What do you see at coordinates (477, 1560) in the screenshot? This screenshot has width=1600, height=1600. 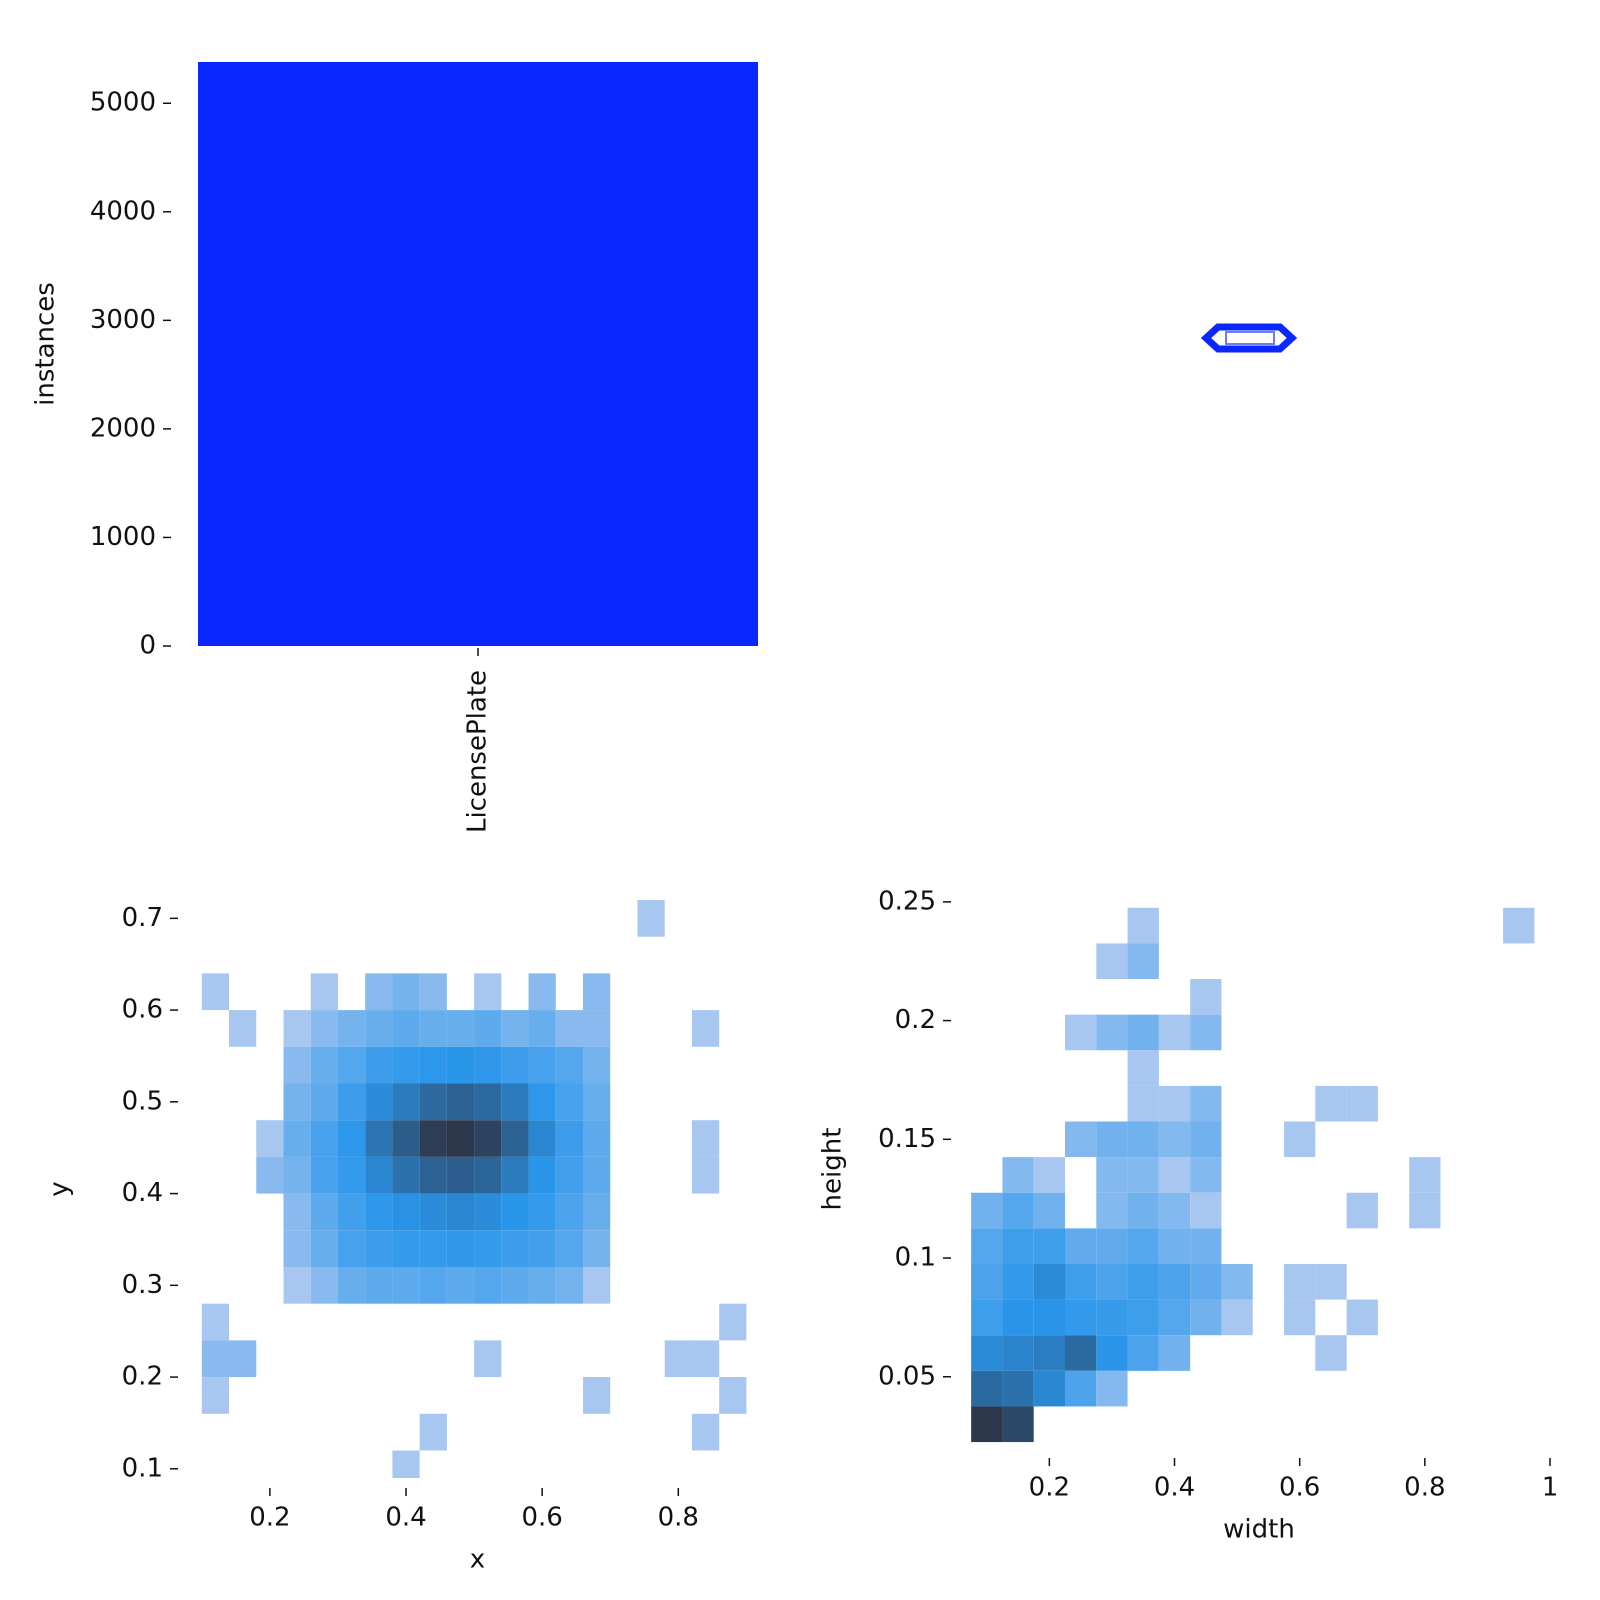 I see `x-axis-label: x` at bounding box center [477, 1560].